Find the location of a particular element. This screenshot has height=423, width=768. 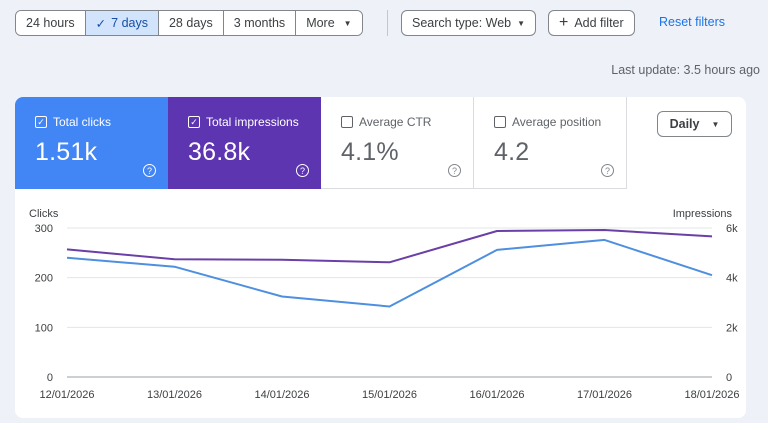

plus-icon: + is located at coordinates (564, 22).